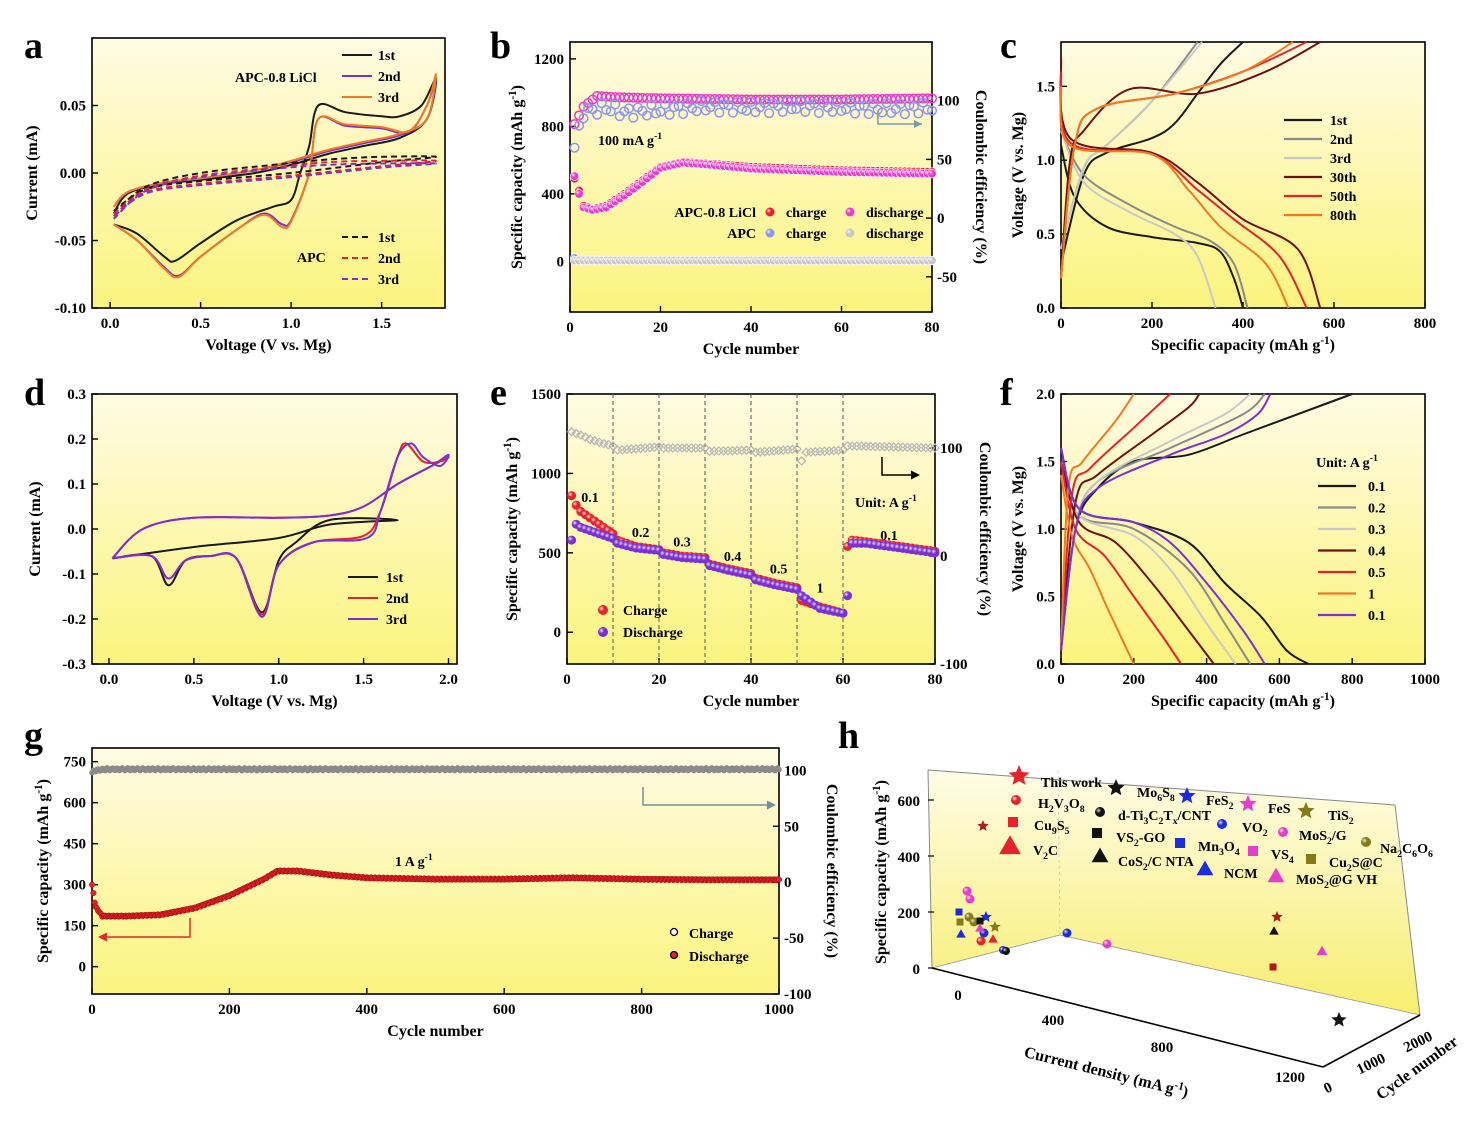  I want to click on data-point, so click(1277, 916).